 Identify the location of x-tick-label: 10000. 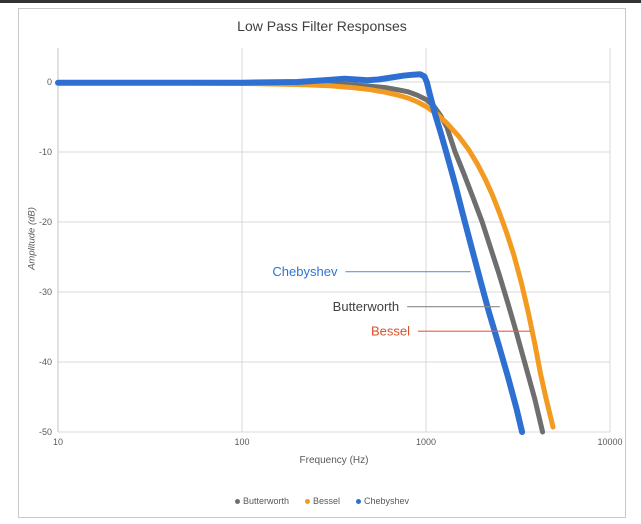
(609, 442).